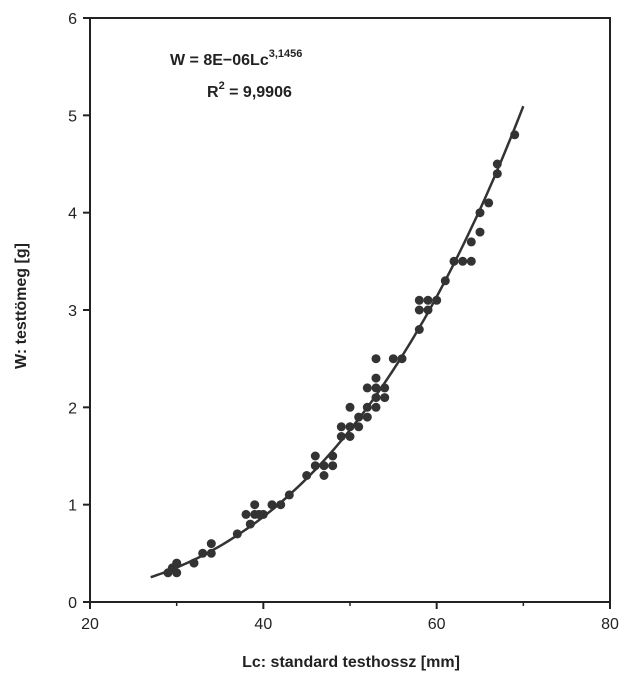 This screenshot has height=675, width=624. What do you see at coordinates (249, 90) in the screenshot?
I see `r2-annotation: R2 = 9,9906` at bounding box center [249, 90].